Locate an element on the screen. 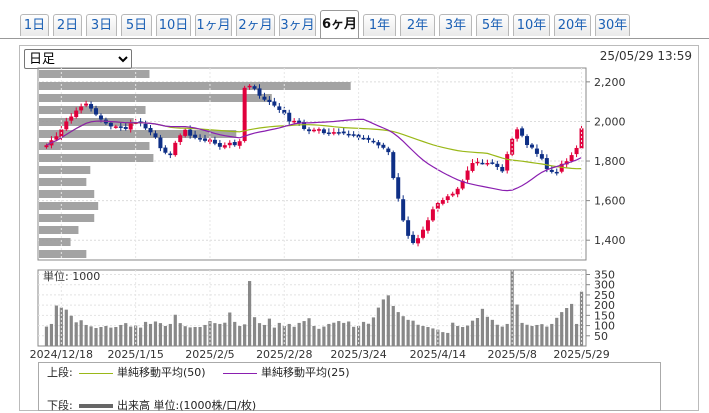 The height and width of the screenshot is (413, 709). volume-tick-label: 150 is located at coordinates (604, 315).